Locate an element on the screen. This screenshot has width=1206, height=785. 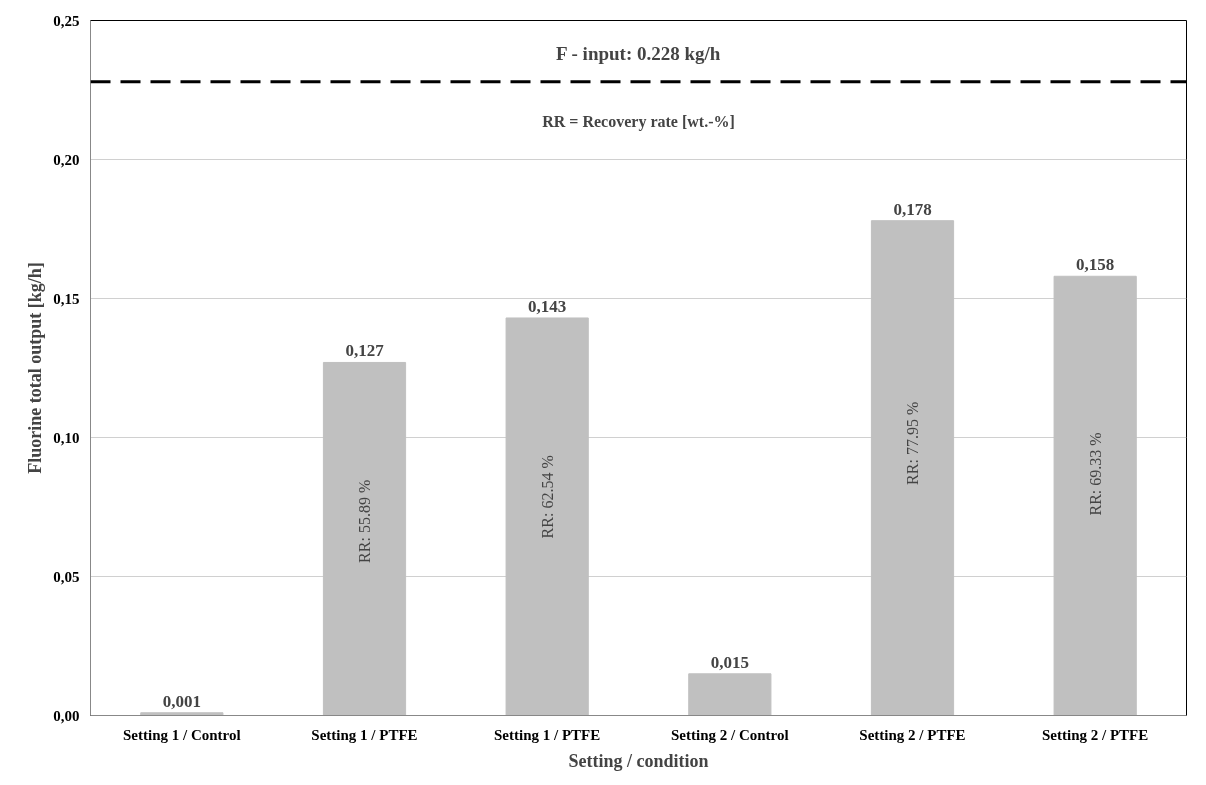
annotation: RR: 62.54 % is located at coordinates (547, 497).